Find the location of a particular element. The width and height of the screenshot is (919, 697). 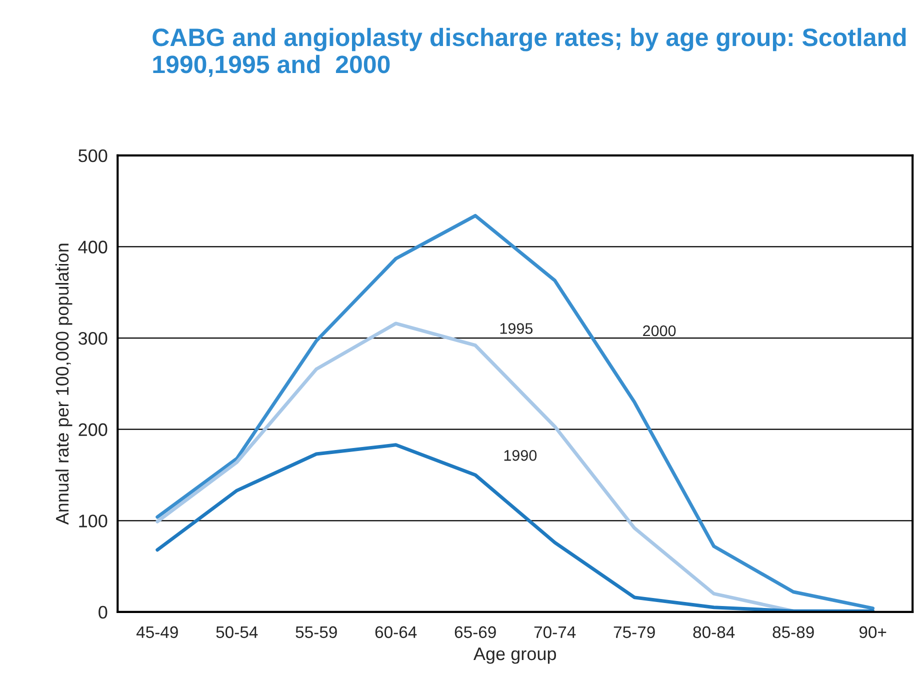

chart-title: CABG and angioplasty discharge rates; by age group: Scotland 1990,1995 and 2000 is located at coordinates (529, 52).